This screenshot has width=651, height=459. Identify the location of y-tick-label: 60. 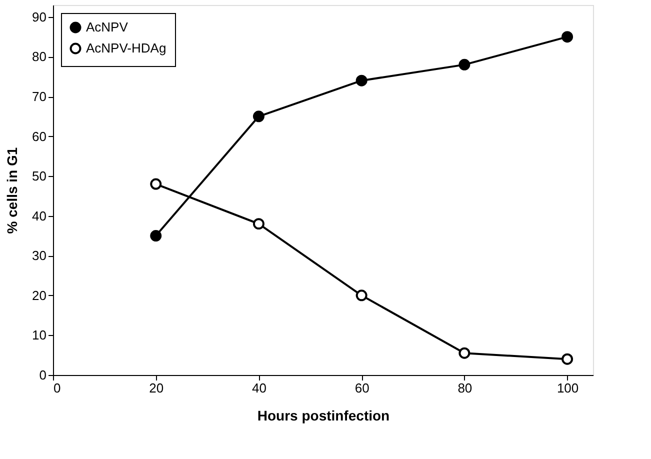
(39, 136).